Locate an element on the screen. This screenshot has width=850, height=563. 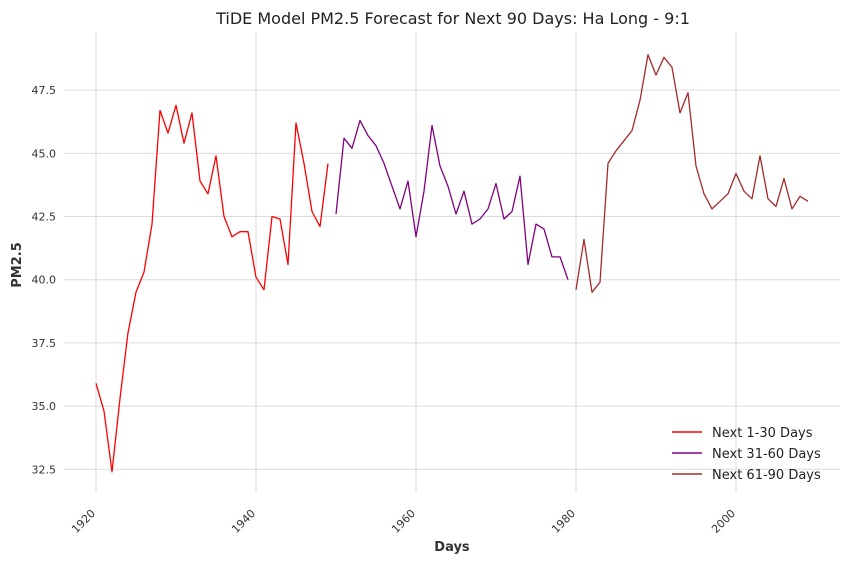
x-axis-label: Days is located at coordinates (452, 547).